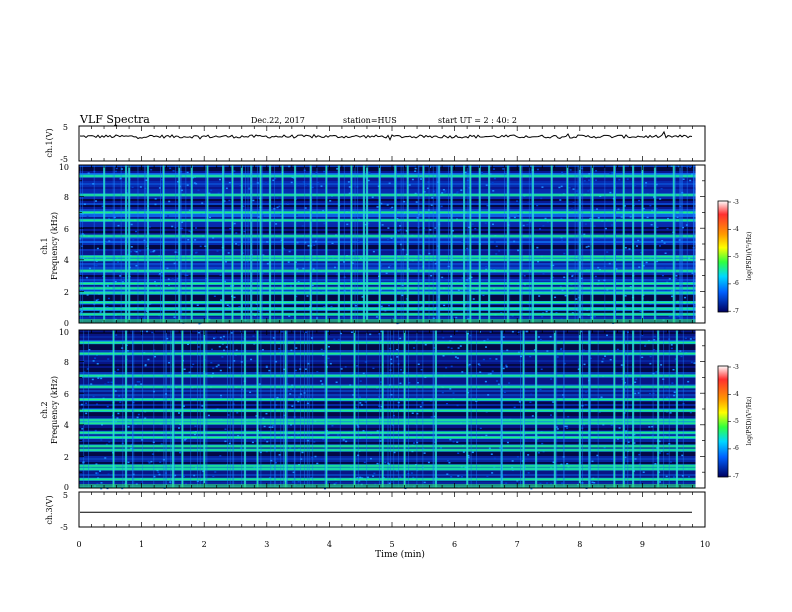 This screenshot has height=612, width=792. Describe the element at coordinates (736, 202) in the screenshot. I see `ch1-colorbar-tick-m3: -3` at that location.